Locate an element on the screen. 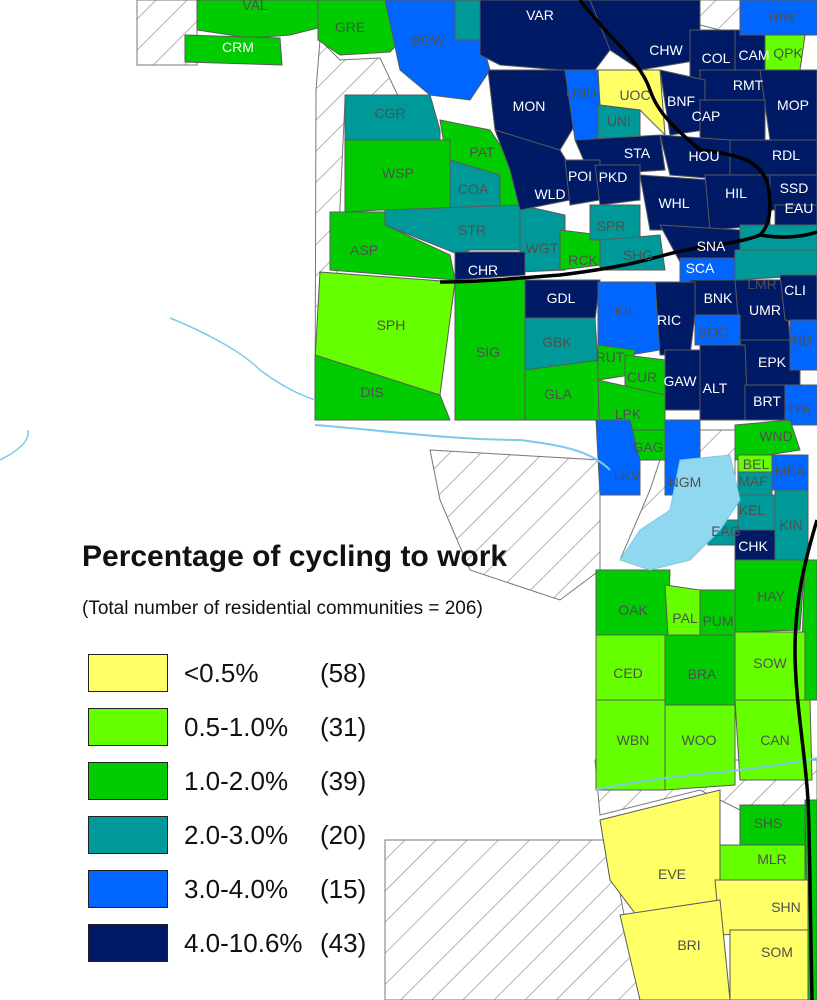  community-BRI is located at coordinates (675, 949).